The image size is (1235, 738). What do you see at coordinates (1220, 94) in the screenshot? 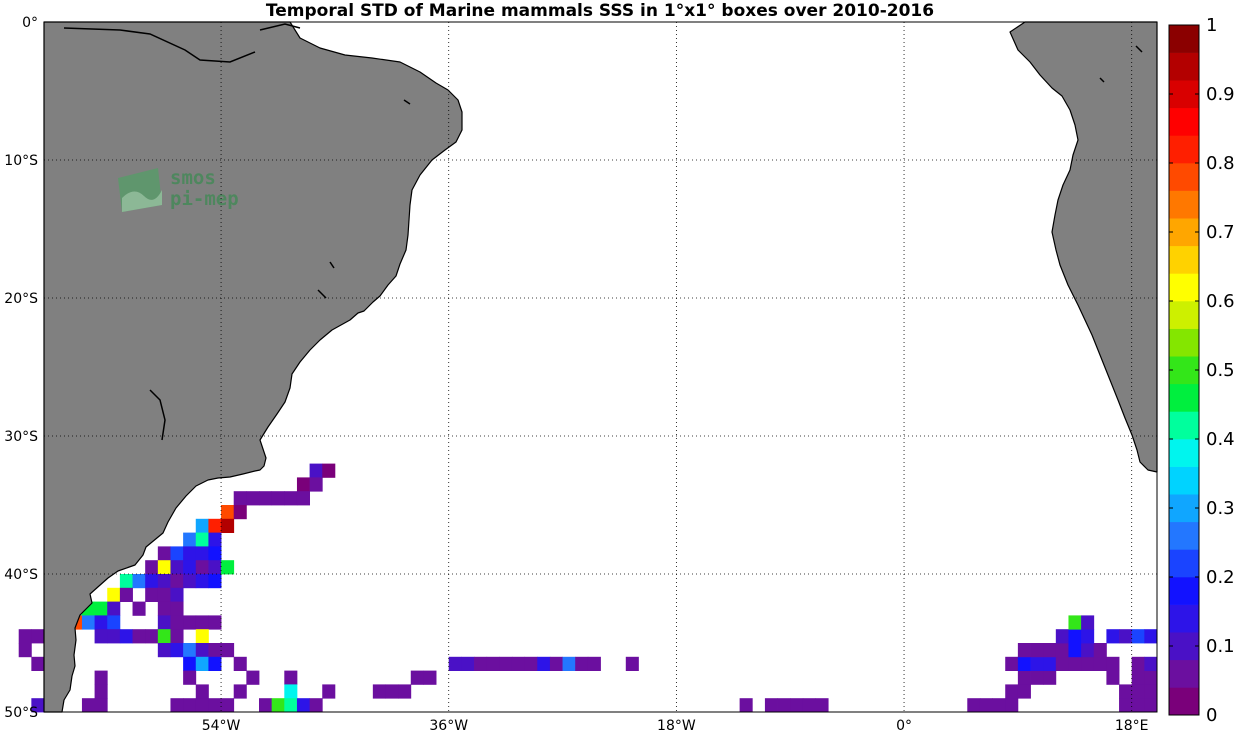
I see `colorbar-tick-label: 0.9` at bounding box center [1220, 94].